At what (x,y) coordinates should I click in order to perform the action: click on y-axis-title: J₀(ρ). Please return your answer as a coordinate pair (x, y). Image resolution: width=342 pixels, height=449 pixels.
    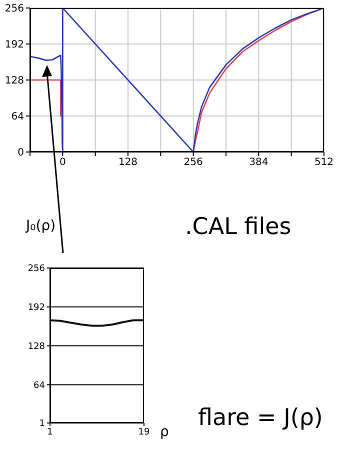
    Looking at the image, I should click on (41, 226).